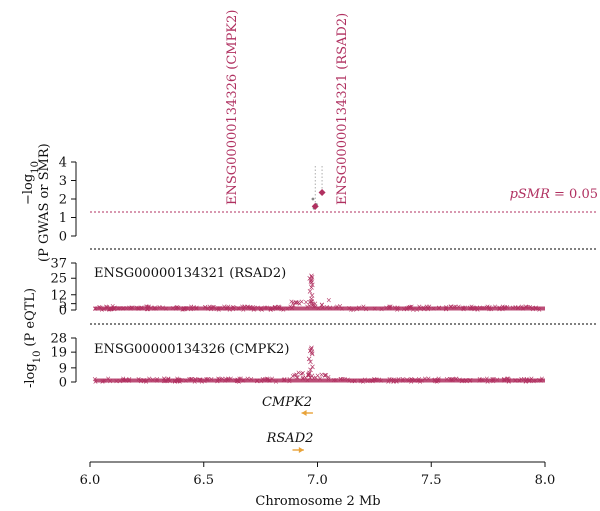 This screenshot has height=511, width=600. I want to click on x-tick-label-4: 8.0, so click(545, 480).